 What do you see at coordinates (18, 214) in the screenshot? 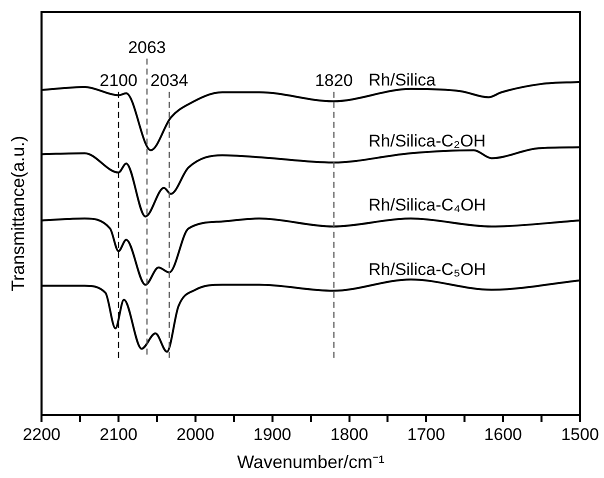
I see `y-axis-title: Transmittance(a.u.)` at bounding box center [18, 214].